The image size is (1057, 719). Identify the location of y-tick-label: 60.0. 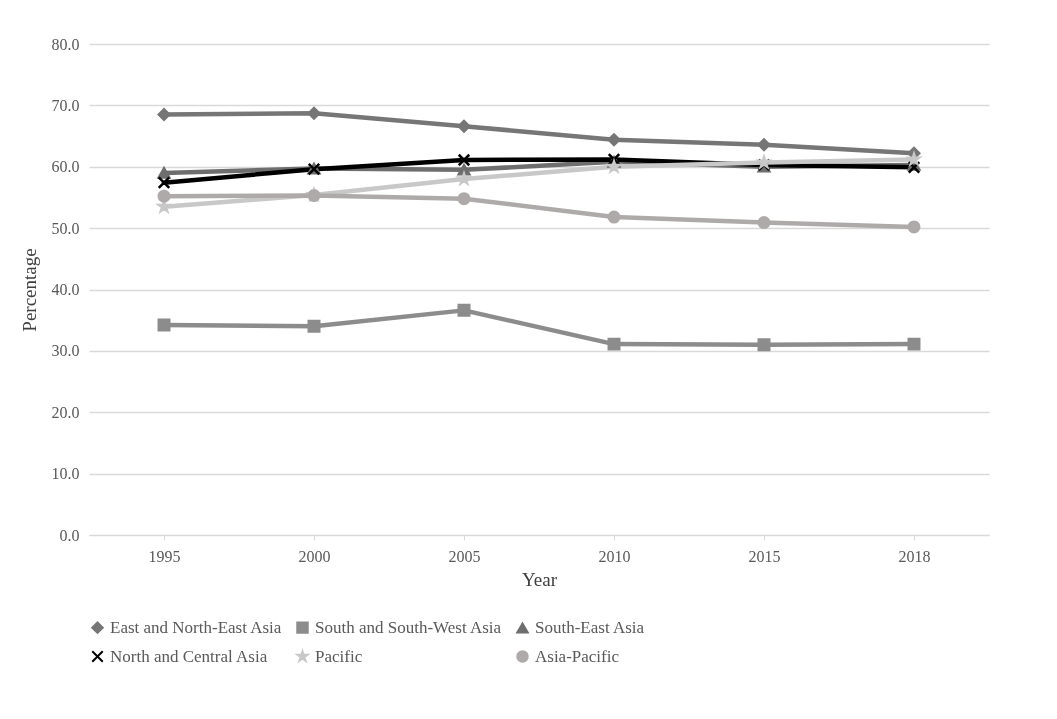
(65, 167).